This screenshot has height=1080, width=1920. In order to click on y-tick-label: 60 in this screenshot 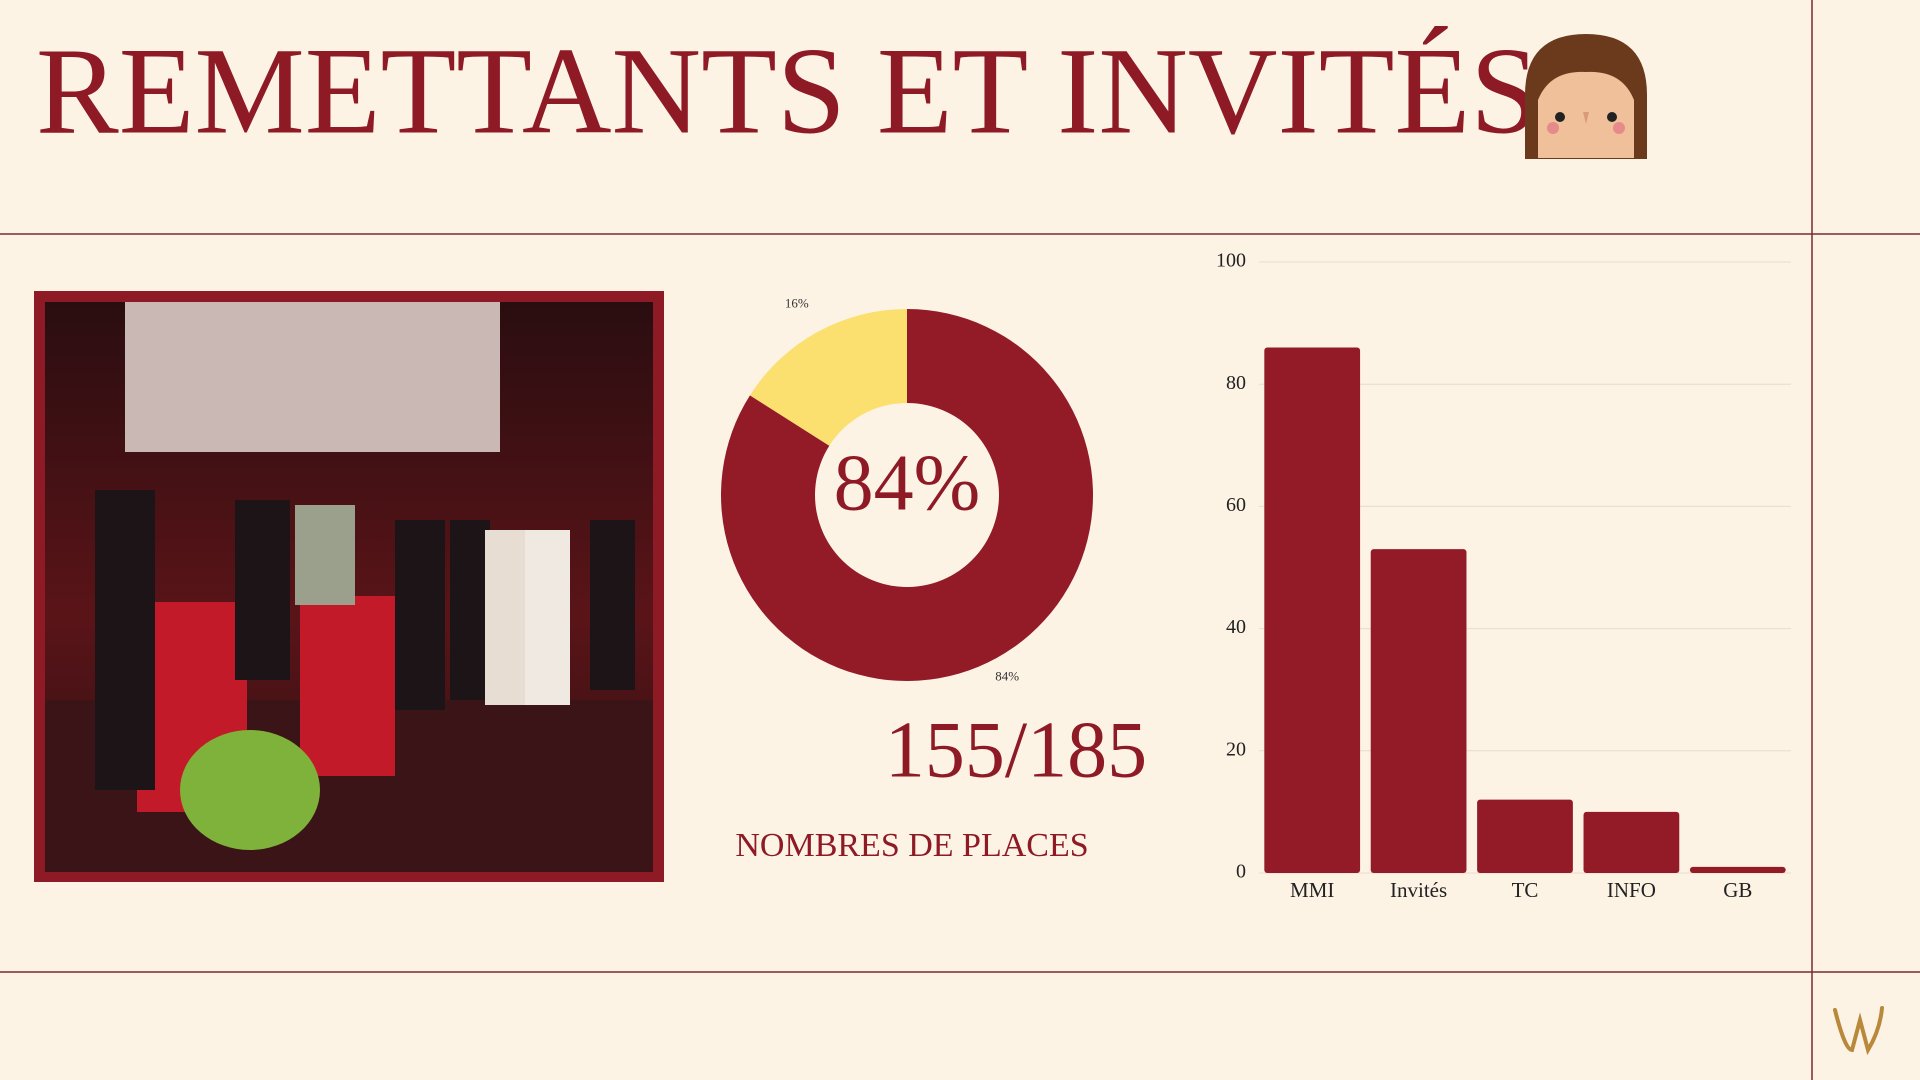, I will do `click(1236, 505)`.